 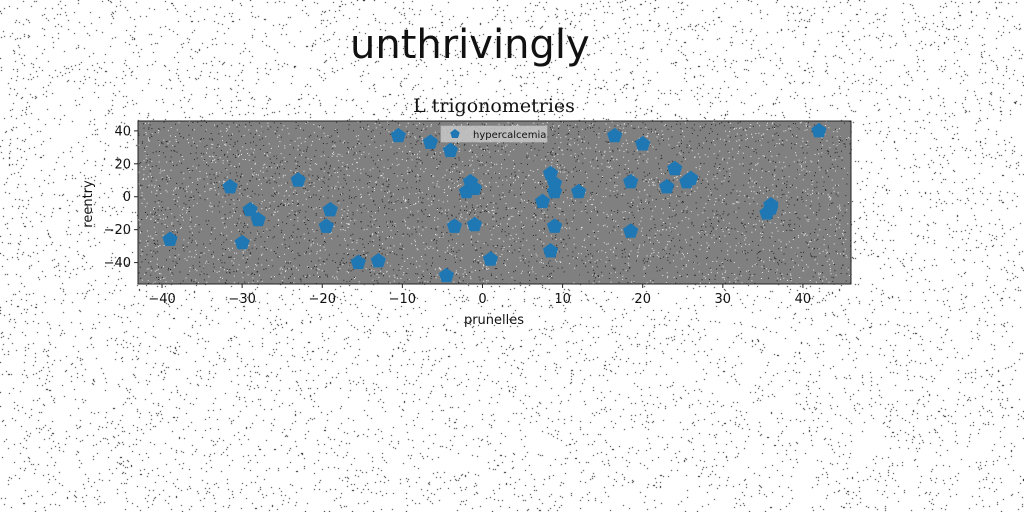 I want to click on x-axis-ticks: −40 −30 −20 −10 0 10 20 30 40, so click(x=479, y=295).